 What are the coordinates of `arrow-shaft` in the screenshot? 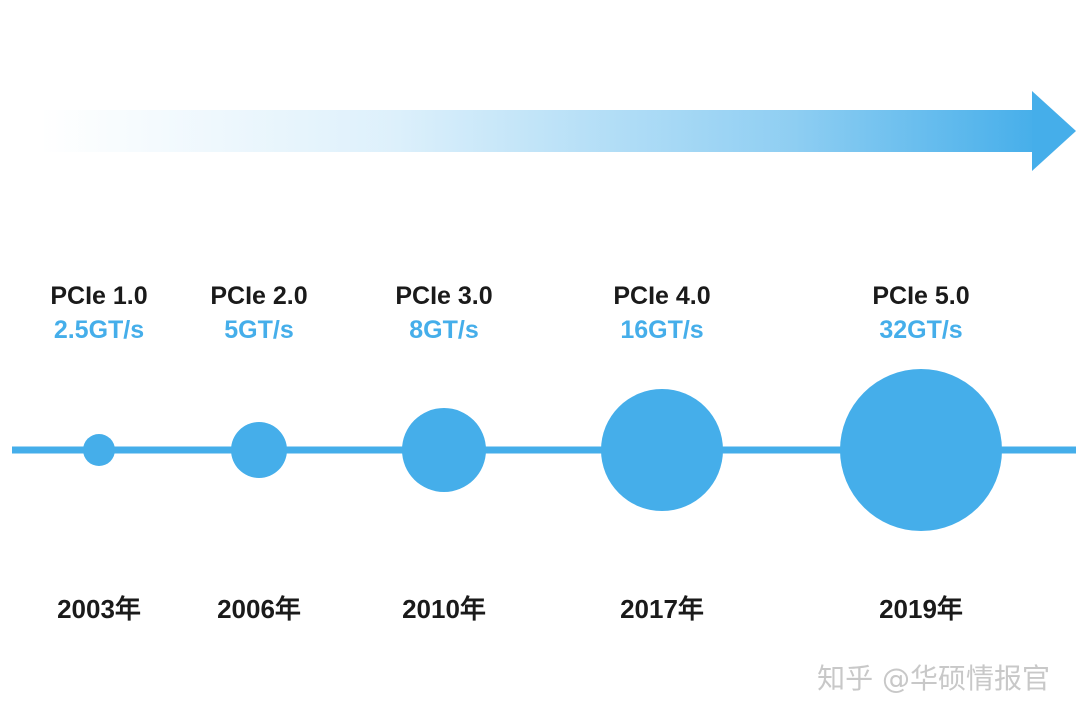 It's located at (540, 131).